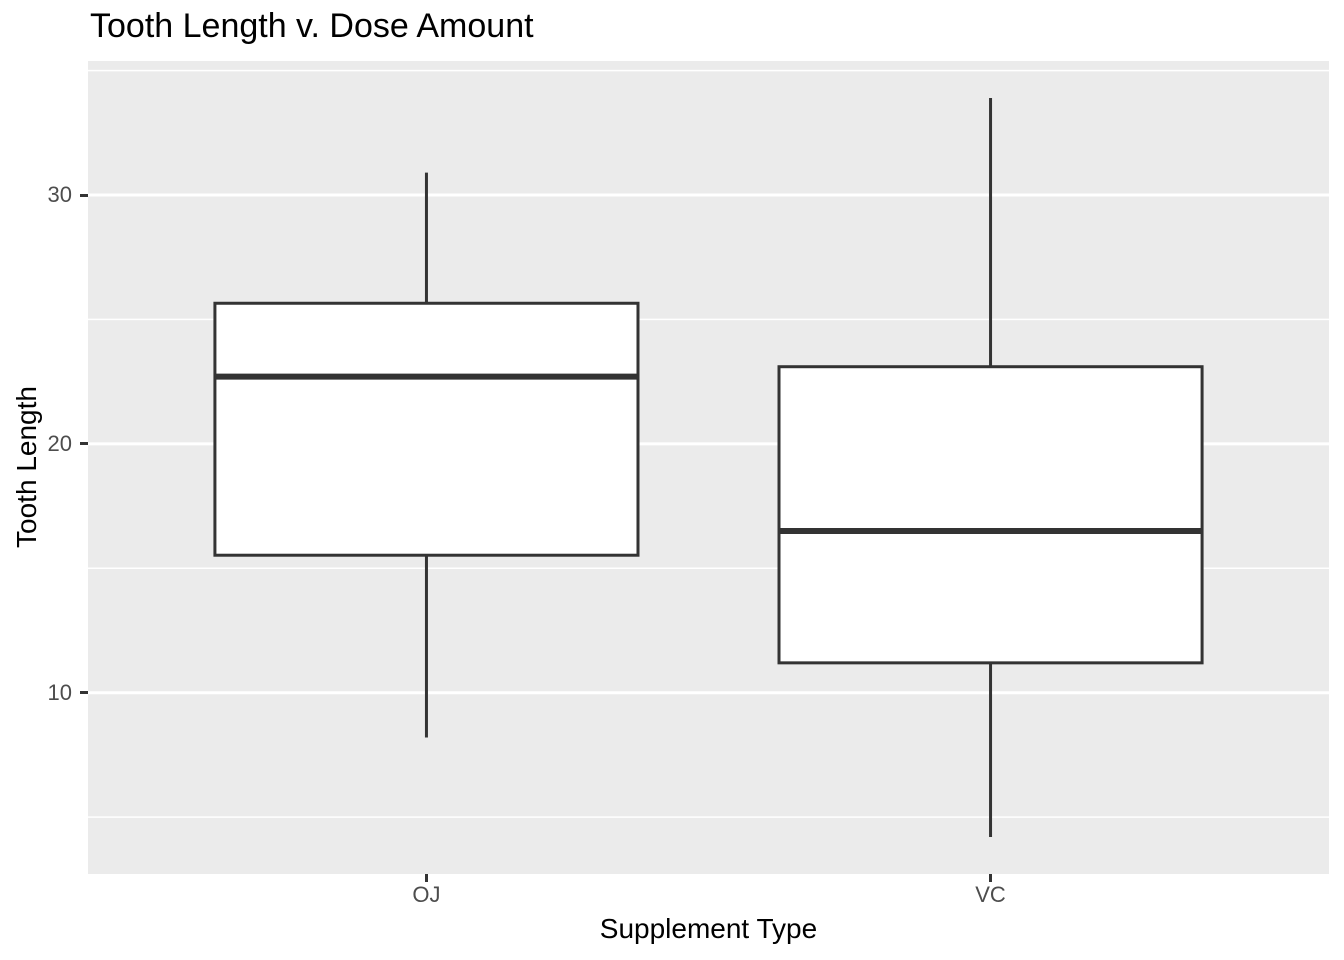 The image size is (1344, 960). I want to click on y-tick-label-10: 10, so click(59, 692).